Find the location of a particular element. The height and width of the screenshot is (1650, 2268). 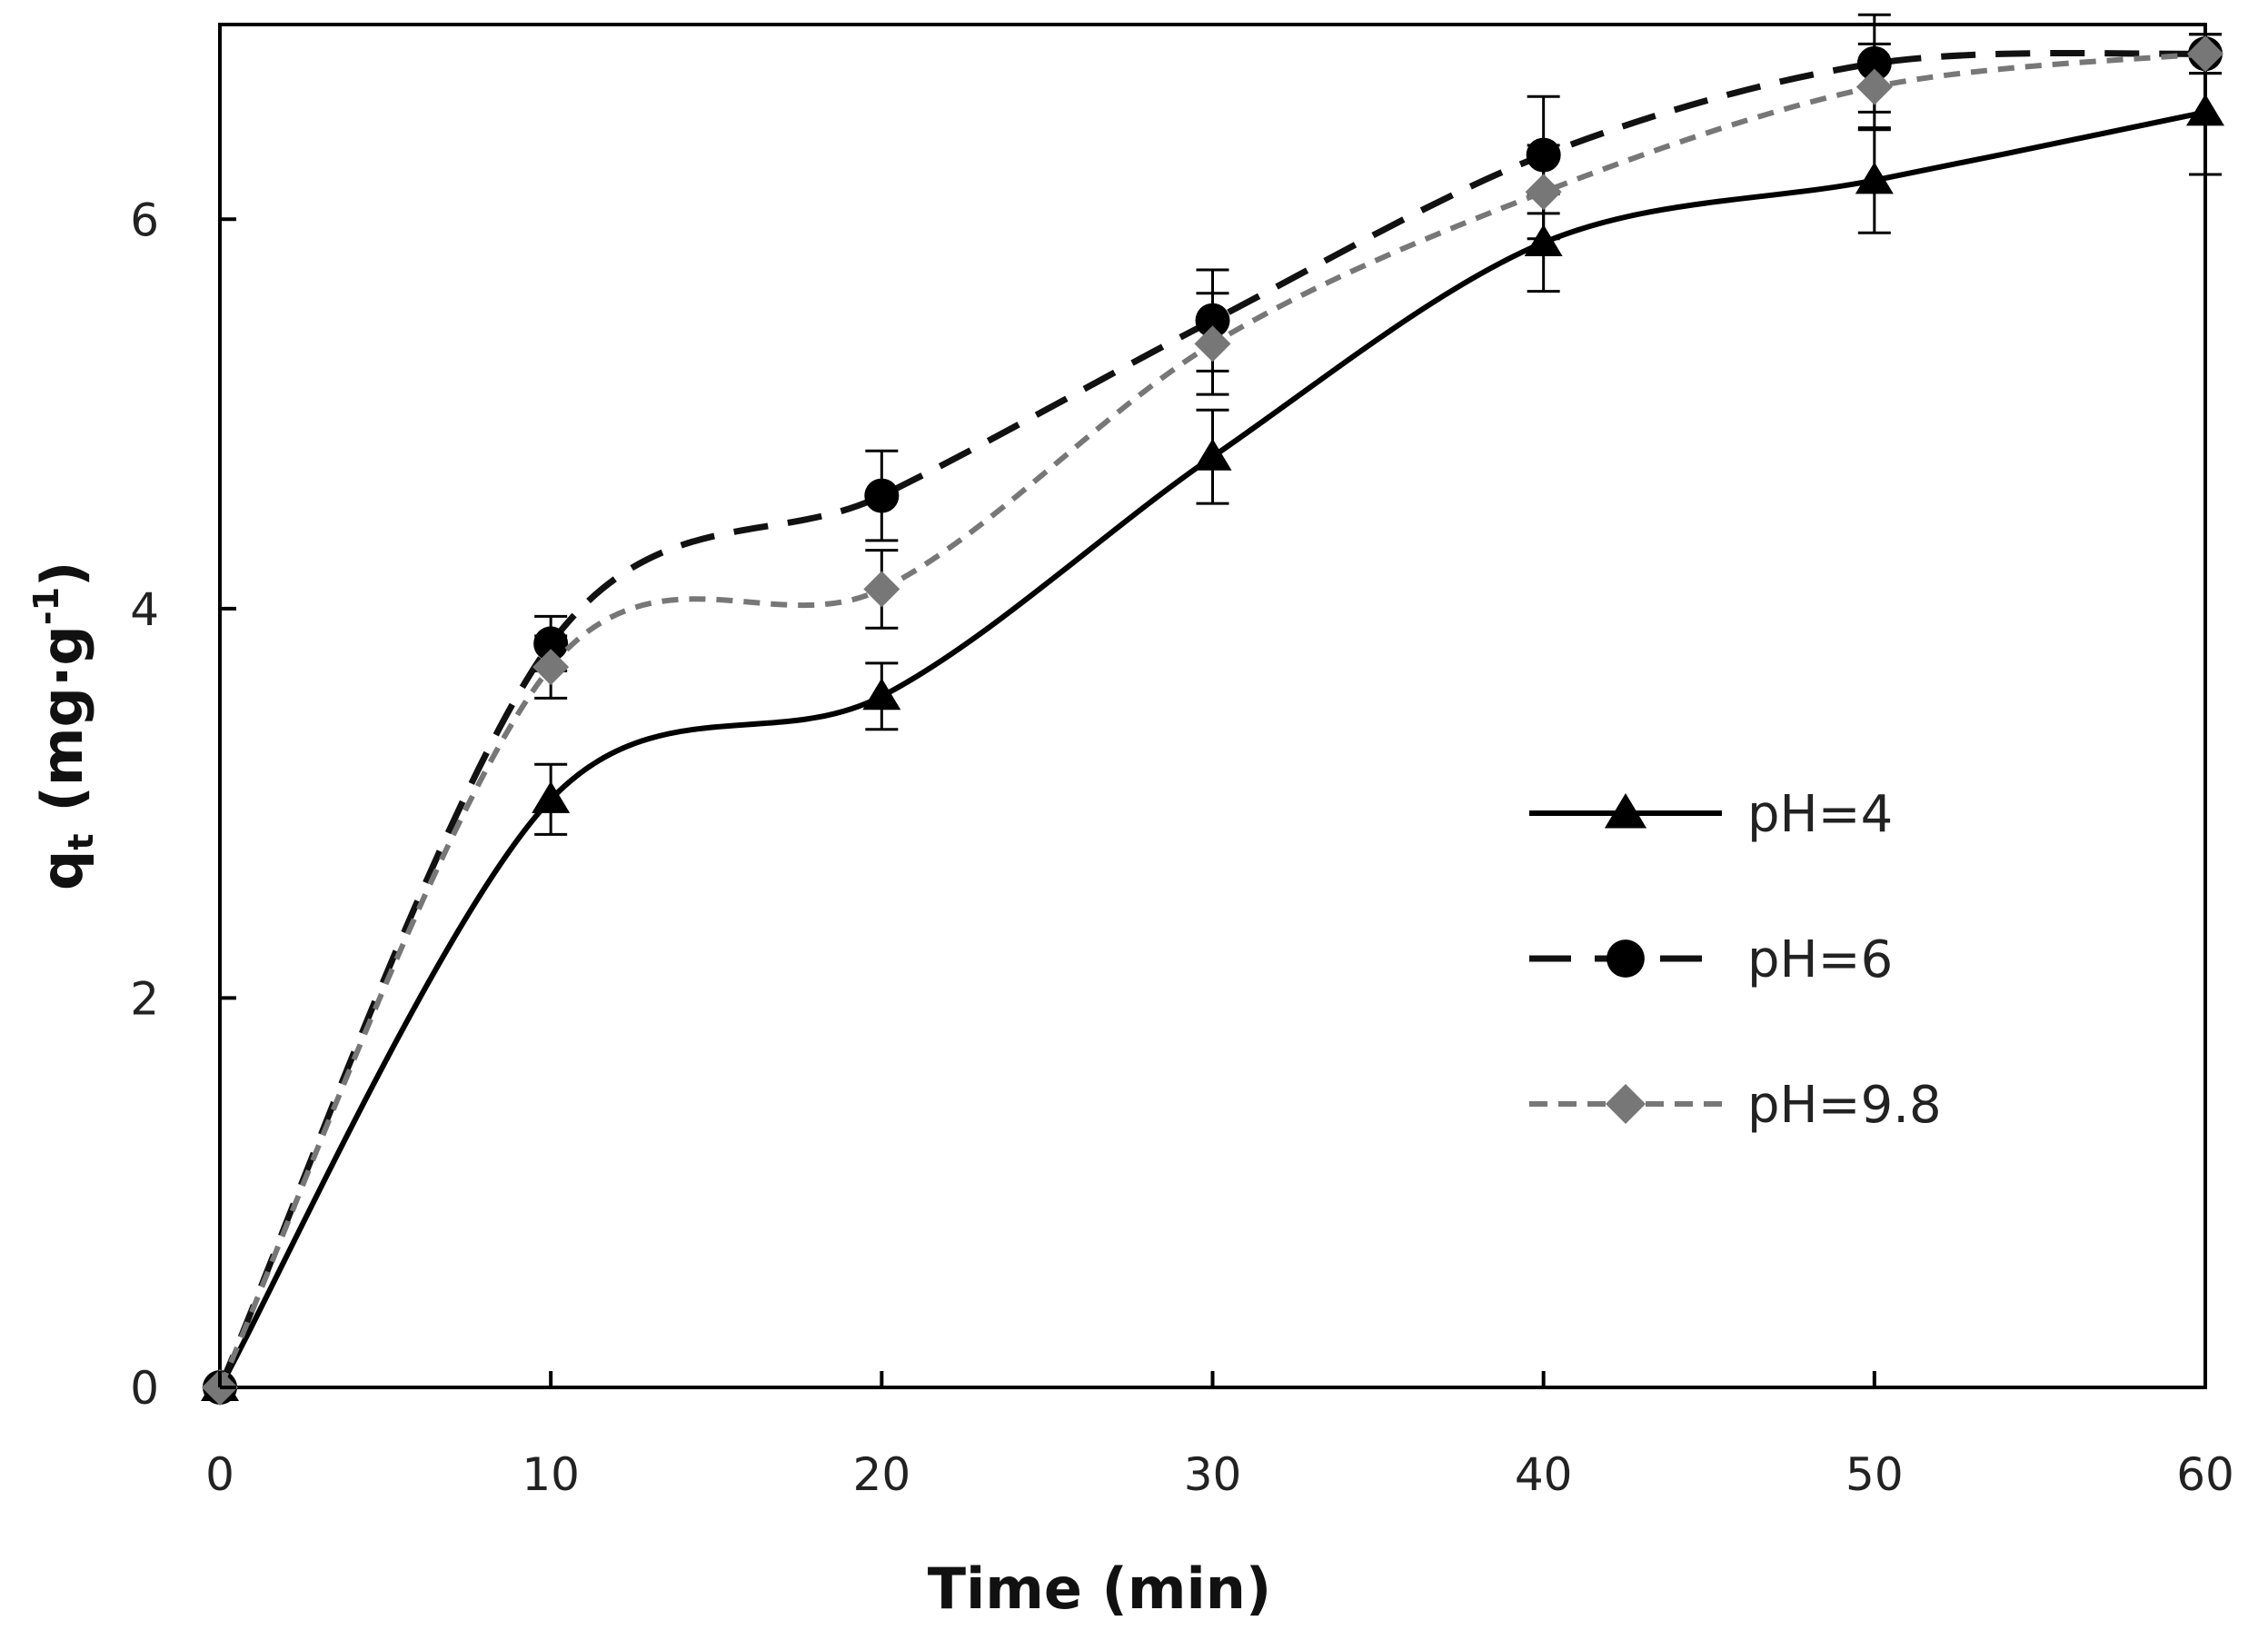

x-axis-title: Time (min) is located at coordinates (1099, 1589).